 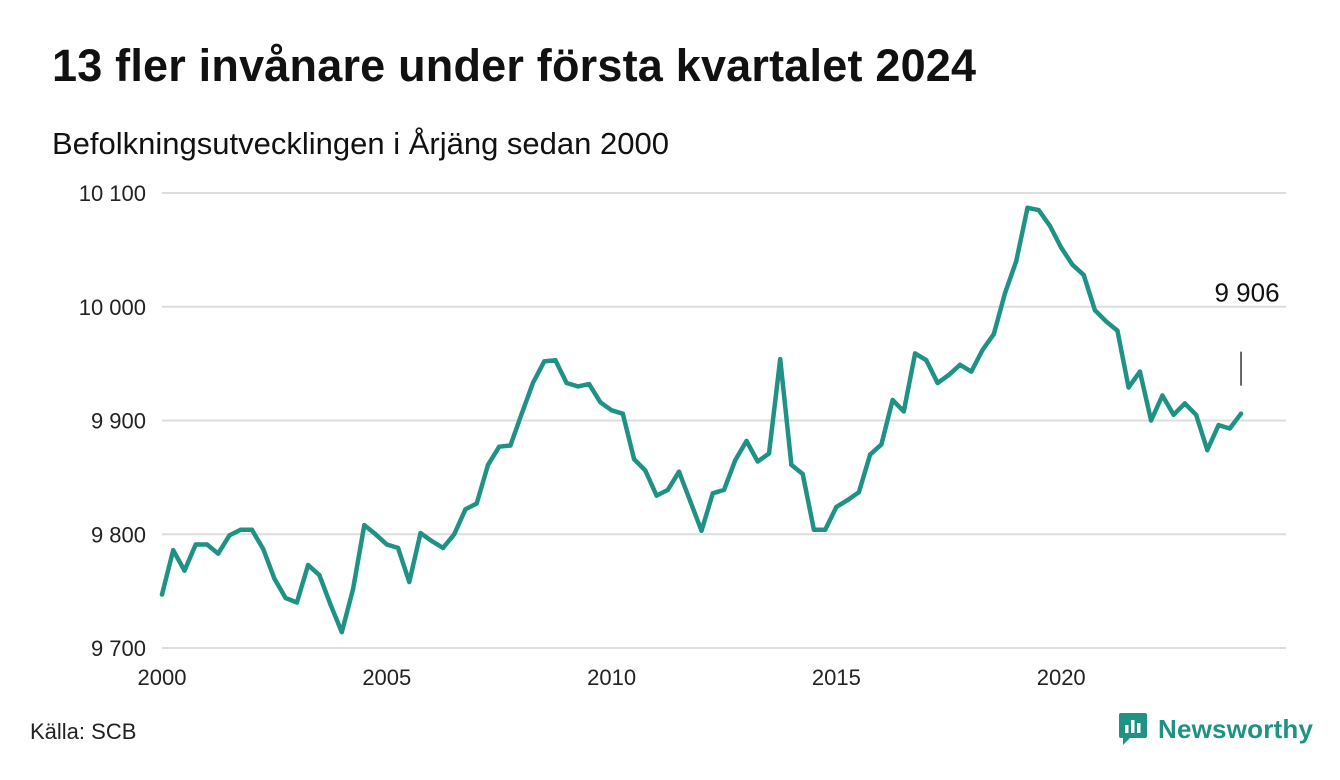 What do you see at coordinates (1061, 677) in the screenshot?
I see `x-tick-label: 2020` at bounding box center [1061, 677].